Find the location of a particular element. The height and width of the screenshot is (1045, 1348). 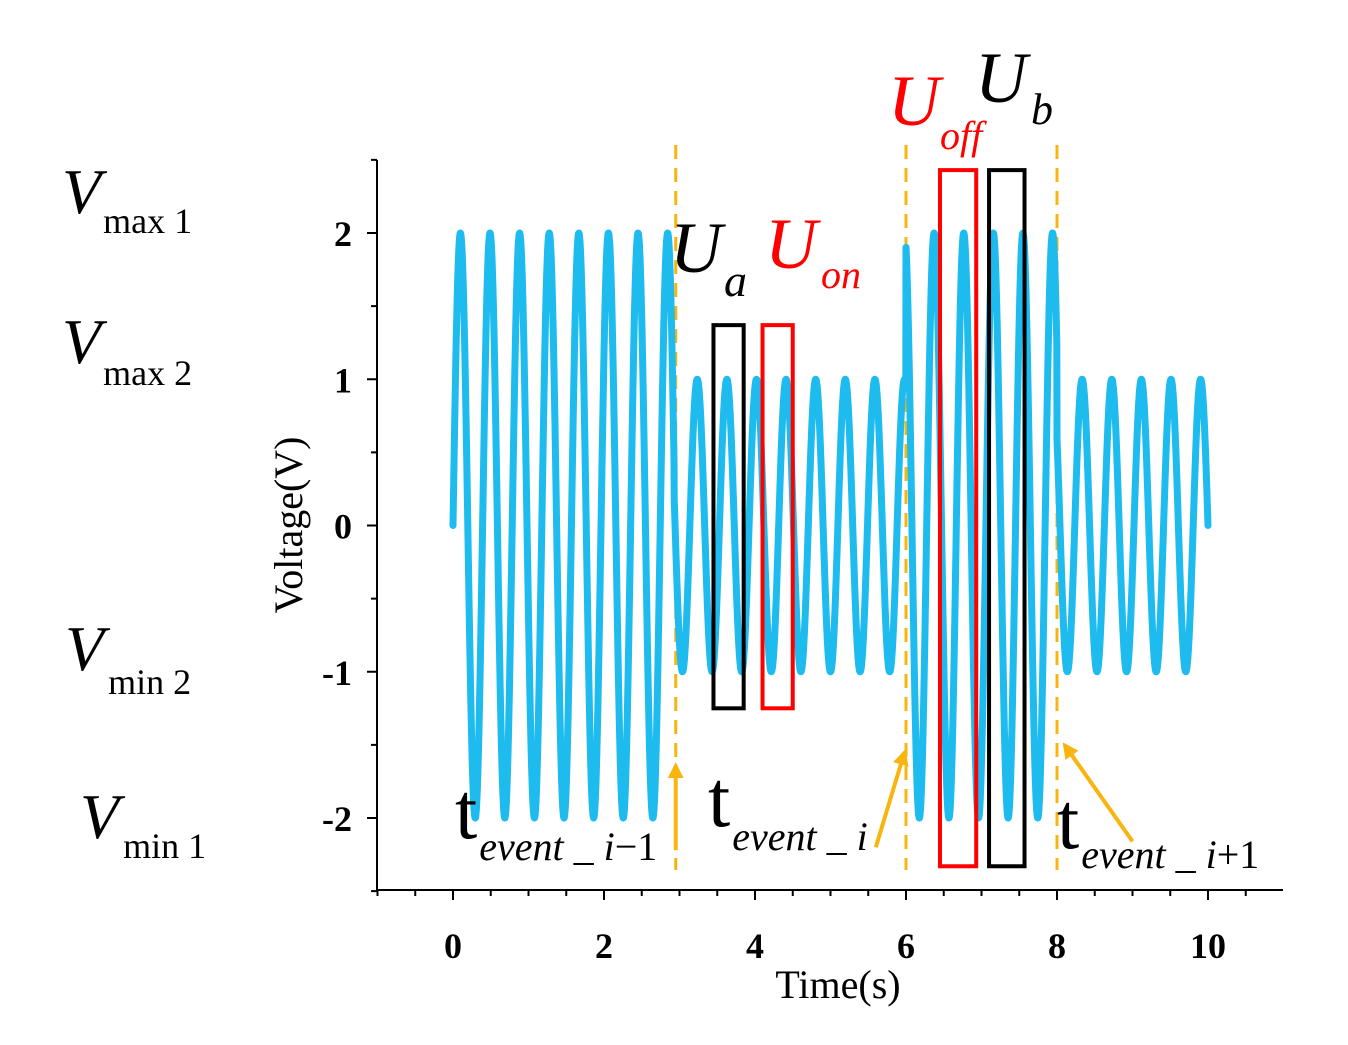

x-ticks: 0 2 4 6 8 10 is located at coordinates (811, 928).